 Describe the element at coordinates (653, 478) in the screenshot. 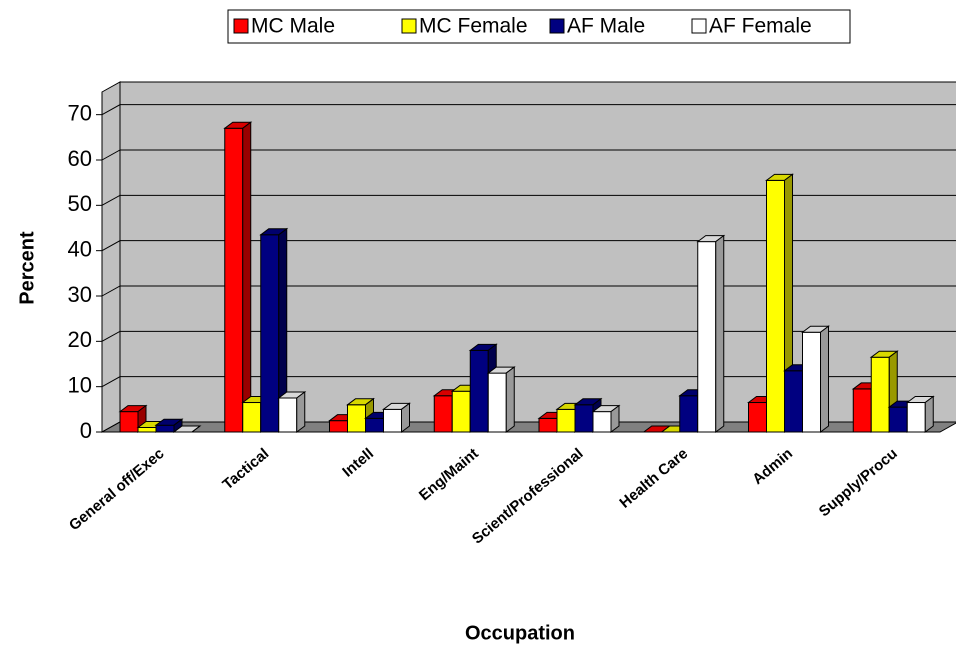

I see `x-tick-label: Health Care` at that location.